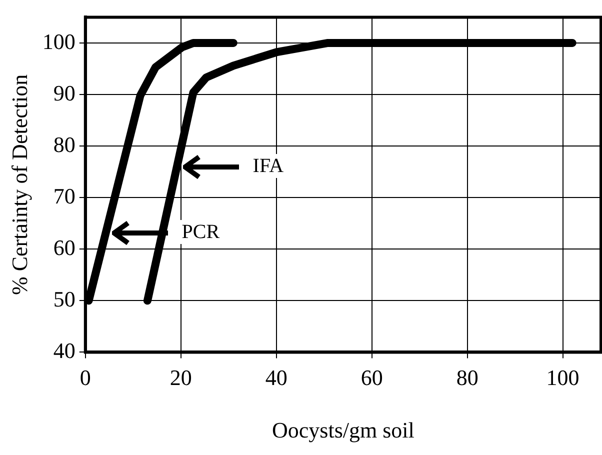 This screenshot has width=602, height=455. Describe the element at coordinates (343, 430) in the screenshot. I see `x-axis-title: Oocysts/gm soil` at that location.